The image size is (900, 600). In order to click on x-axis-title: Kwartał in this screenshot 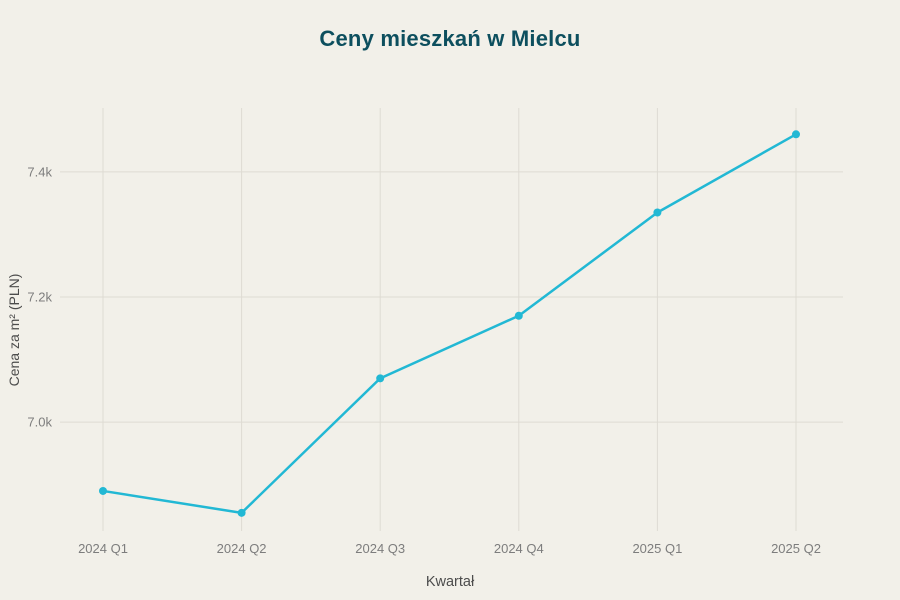, I will do `click(450, 582)`.